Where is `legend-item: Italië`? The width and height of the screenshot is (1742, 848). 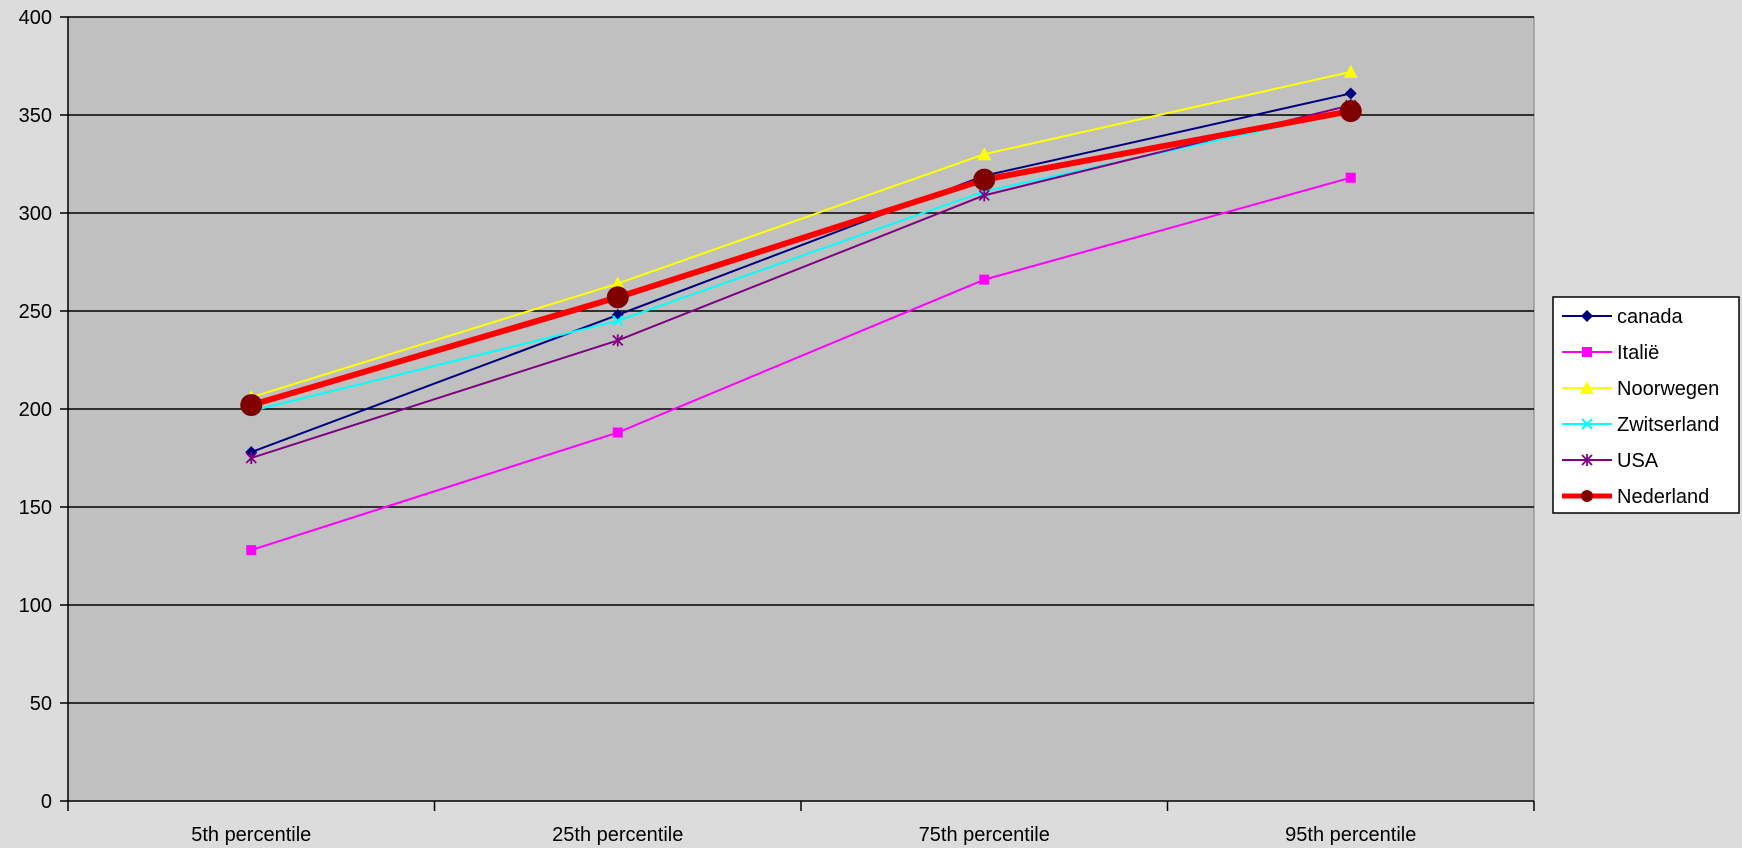
legend-item: Italië is located at coordinates (1610, 353).